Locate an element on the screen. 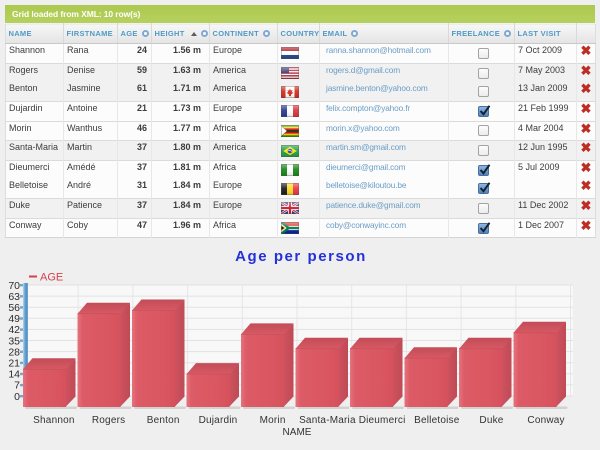 This screenshot has width=600, height=450. svg-text: Conway is located at coordinates (545, 420).